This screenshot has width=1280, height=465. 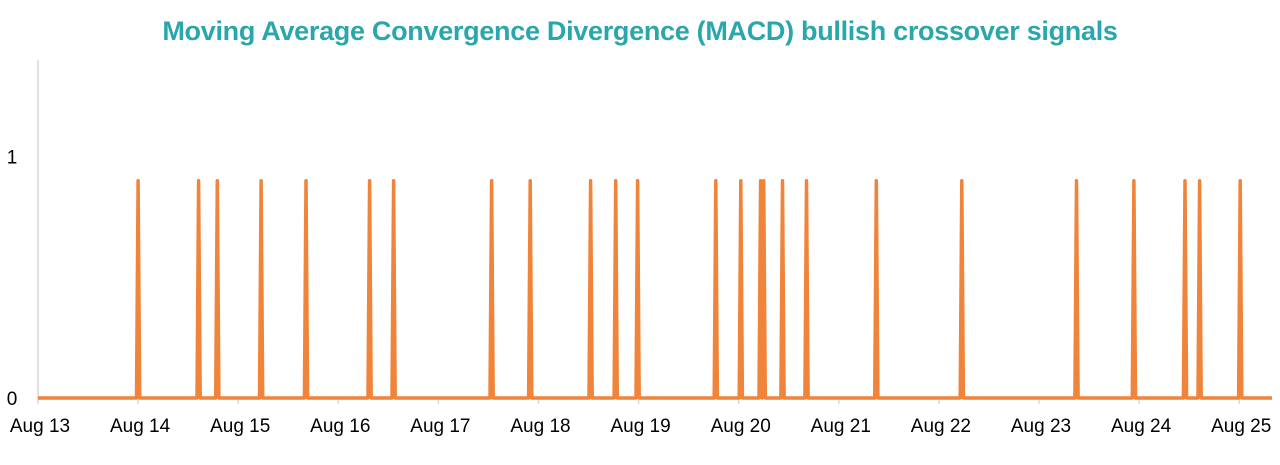 What do you see at coordinates (12, 399) in the screenshot?
I see `y-tick-label: 0` at bounding box center [12, 399].